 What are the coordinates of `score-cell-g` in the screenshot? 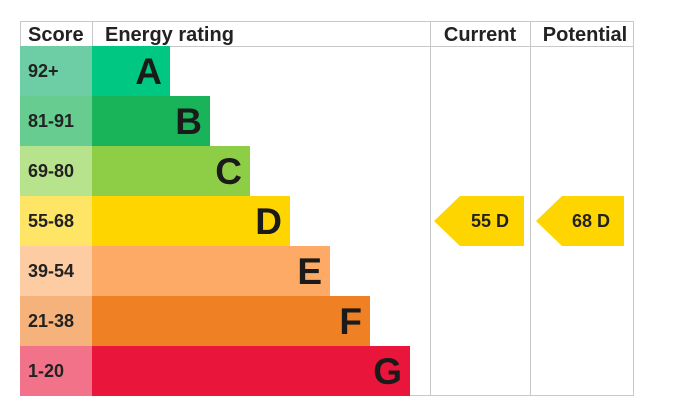 It's located at (56, 371).